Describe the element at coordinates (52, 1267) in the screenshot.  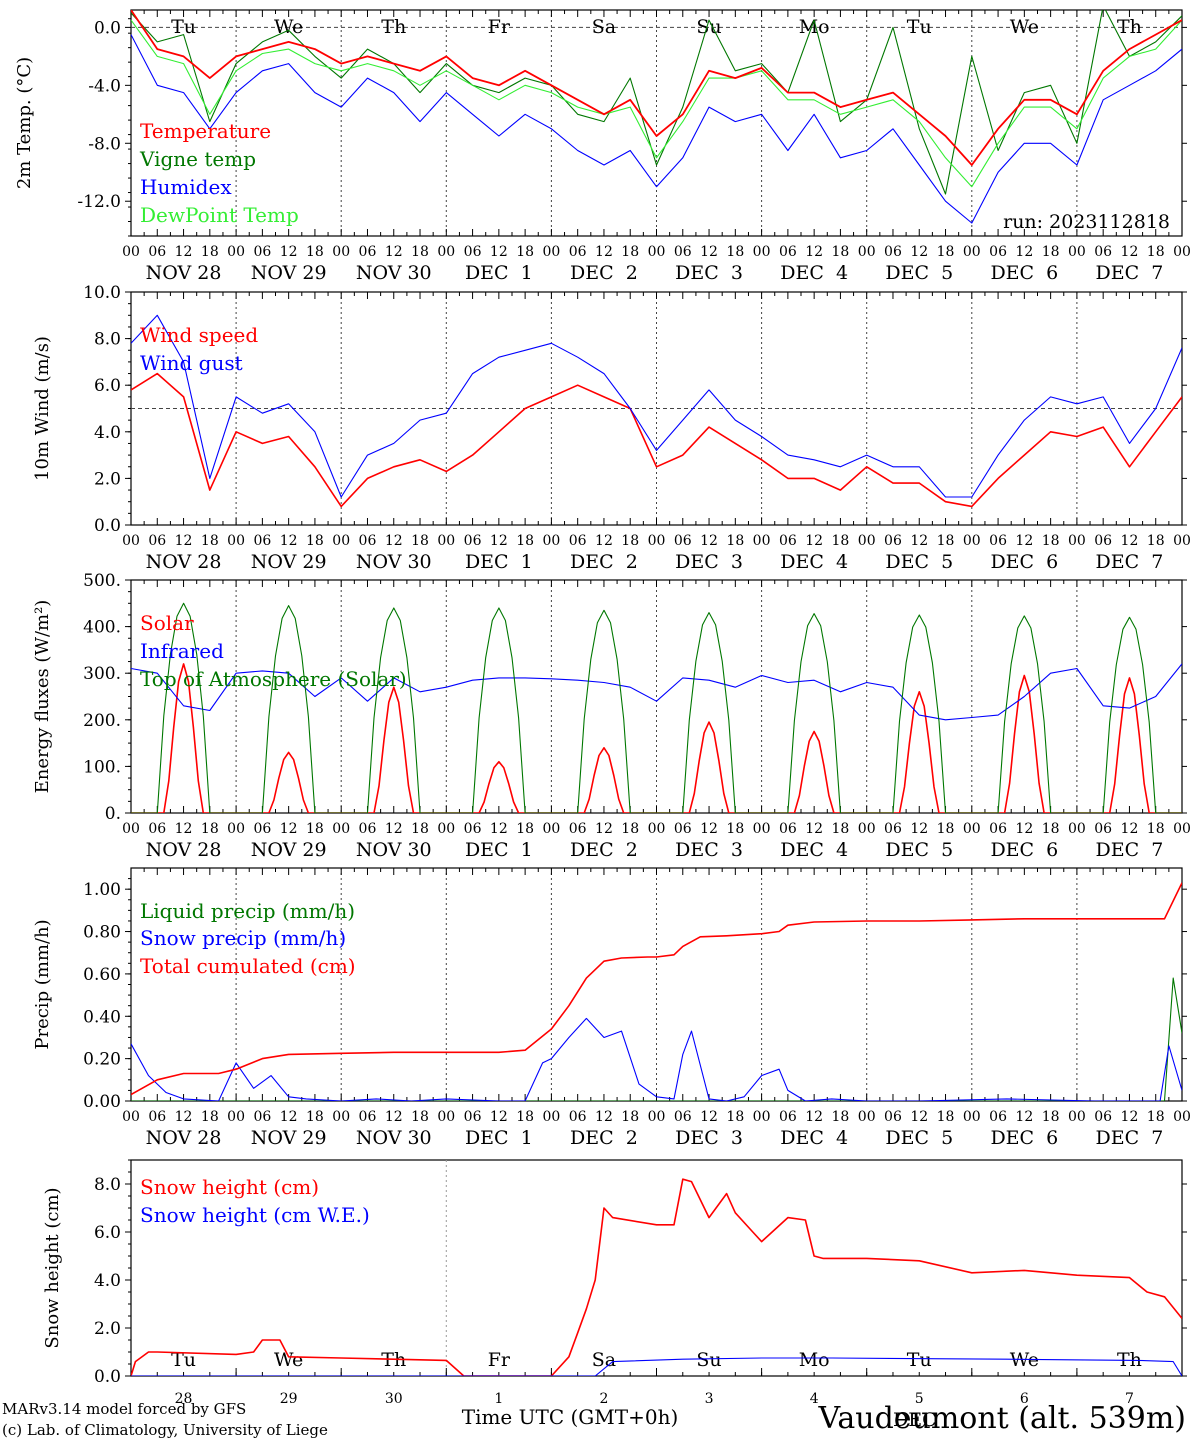
I see `y-axis-label: Snow height (cm)` at that location.